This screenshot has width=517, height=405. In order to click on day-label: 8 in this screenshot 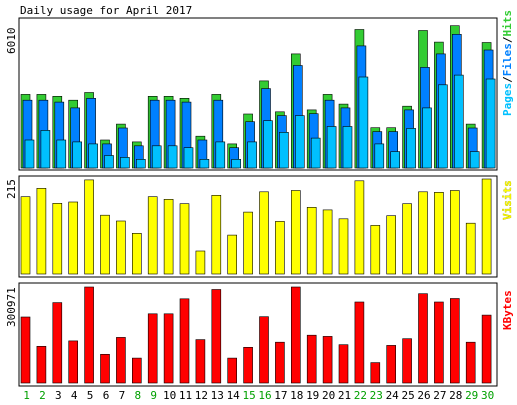, I will do `click(137, 395)`.